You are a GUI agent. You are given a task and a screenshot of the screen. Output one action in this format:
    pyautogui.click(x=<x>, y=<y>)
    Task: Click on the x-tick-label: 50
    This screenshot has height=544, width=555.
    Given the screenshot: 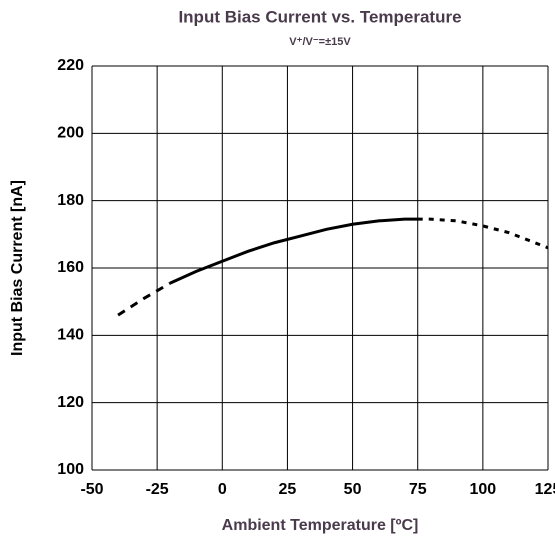 What is the action you would take?
    pyautogui.click(x=353, y=489)
    